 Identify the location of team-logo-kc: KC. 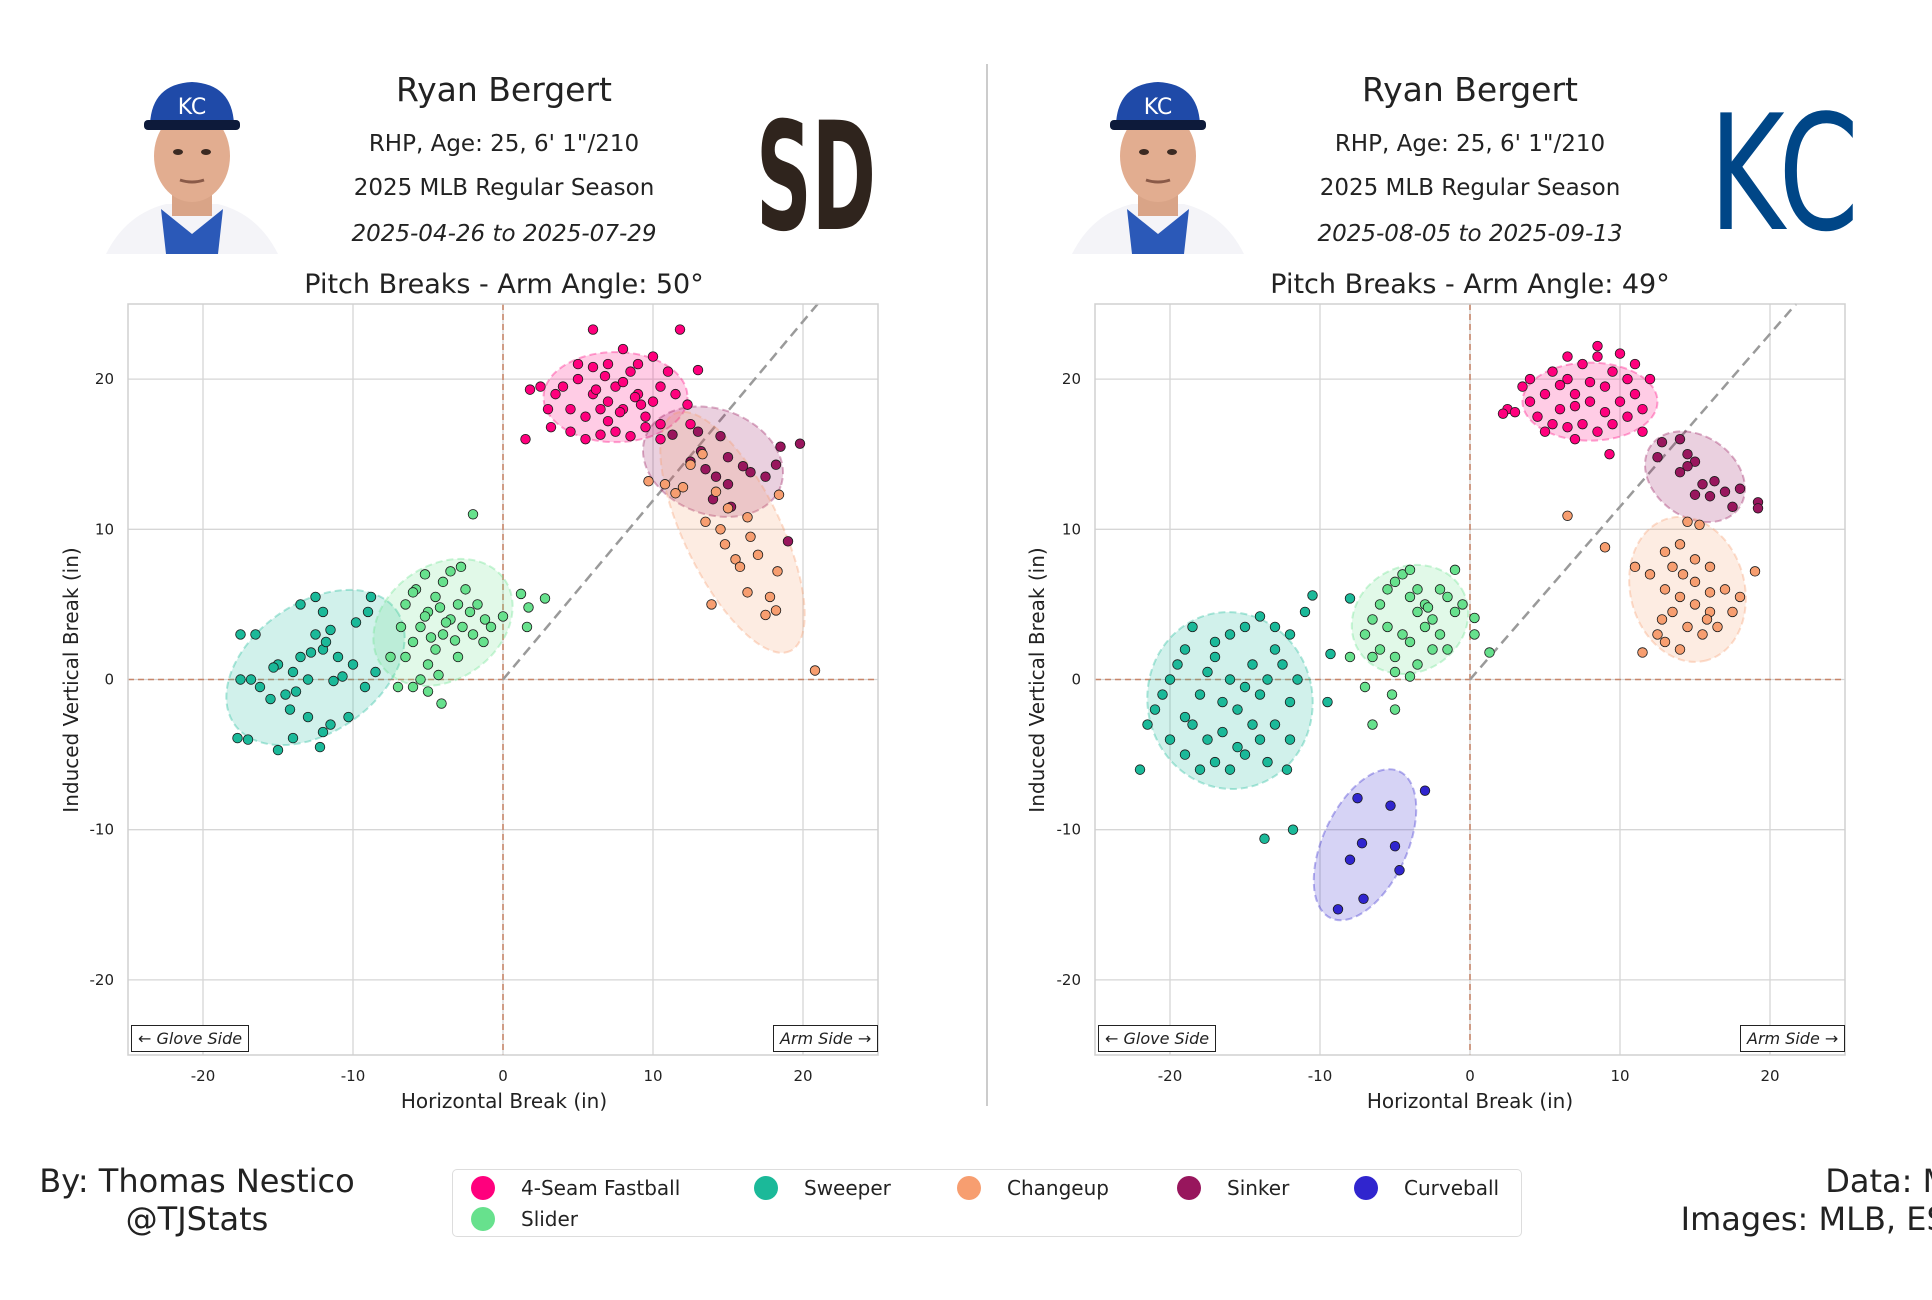
(1784, 169).